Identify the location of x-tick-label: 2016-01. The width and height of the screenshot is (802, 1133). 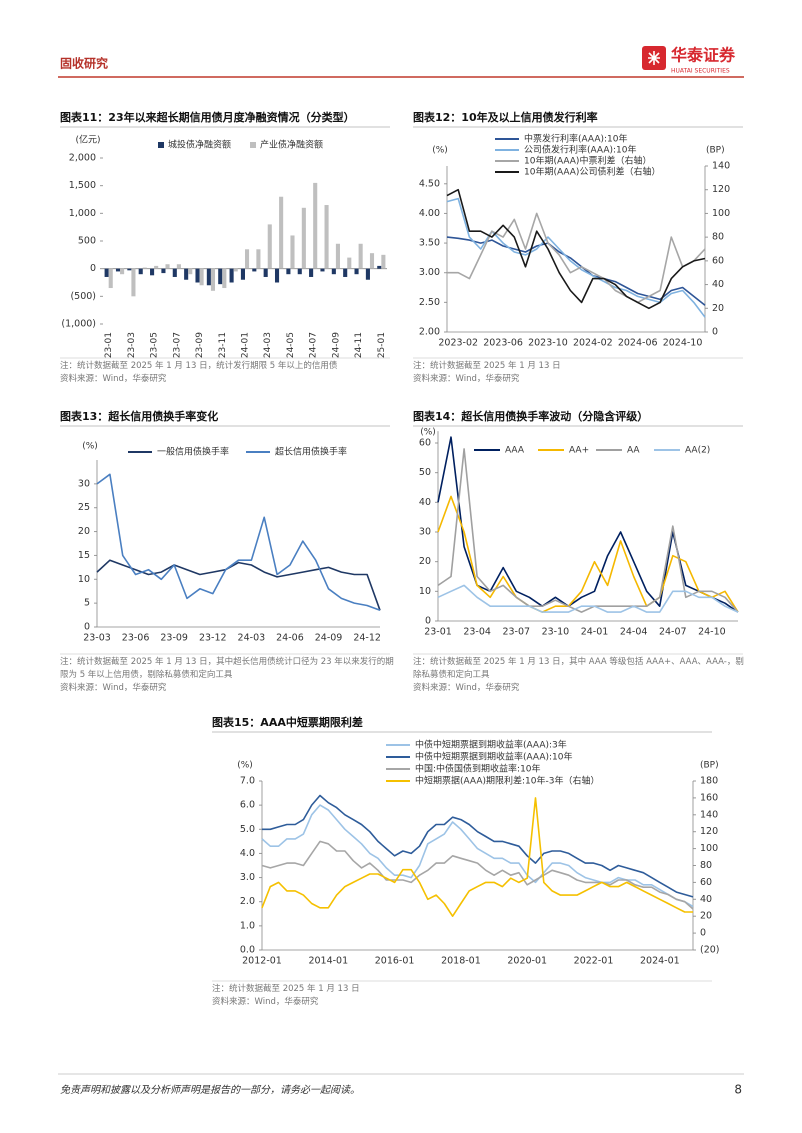
(395, 961).